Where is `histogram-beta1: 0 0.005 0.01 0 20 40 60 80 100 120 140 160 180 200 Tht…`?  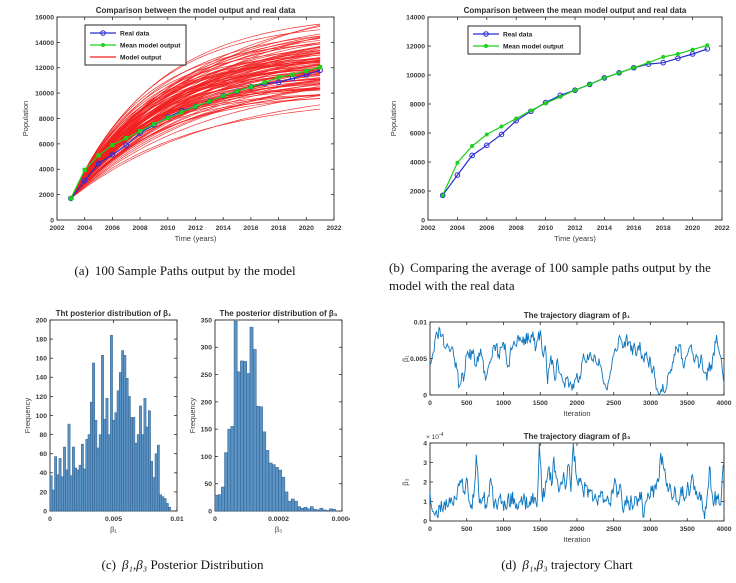
histogram-beta1: 0 0.005 0.01 0 20 40 60 80 100 120 140 160 180 200 Tht… is located at coordinates (103, 421).